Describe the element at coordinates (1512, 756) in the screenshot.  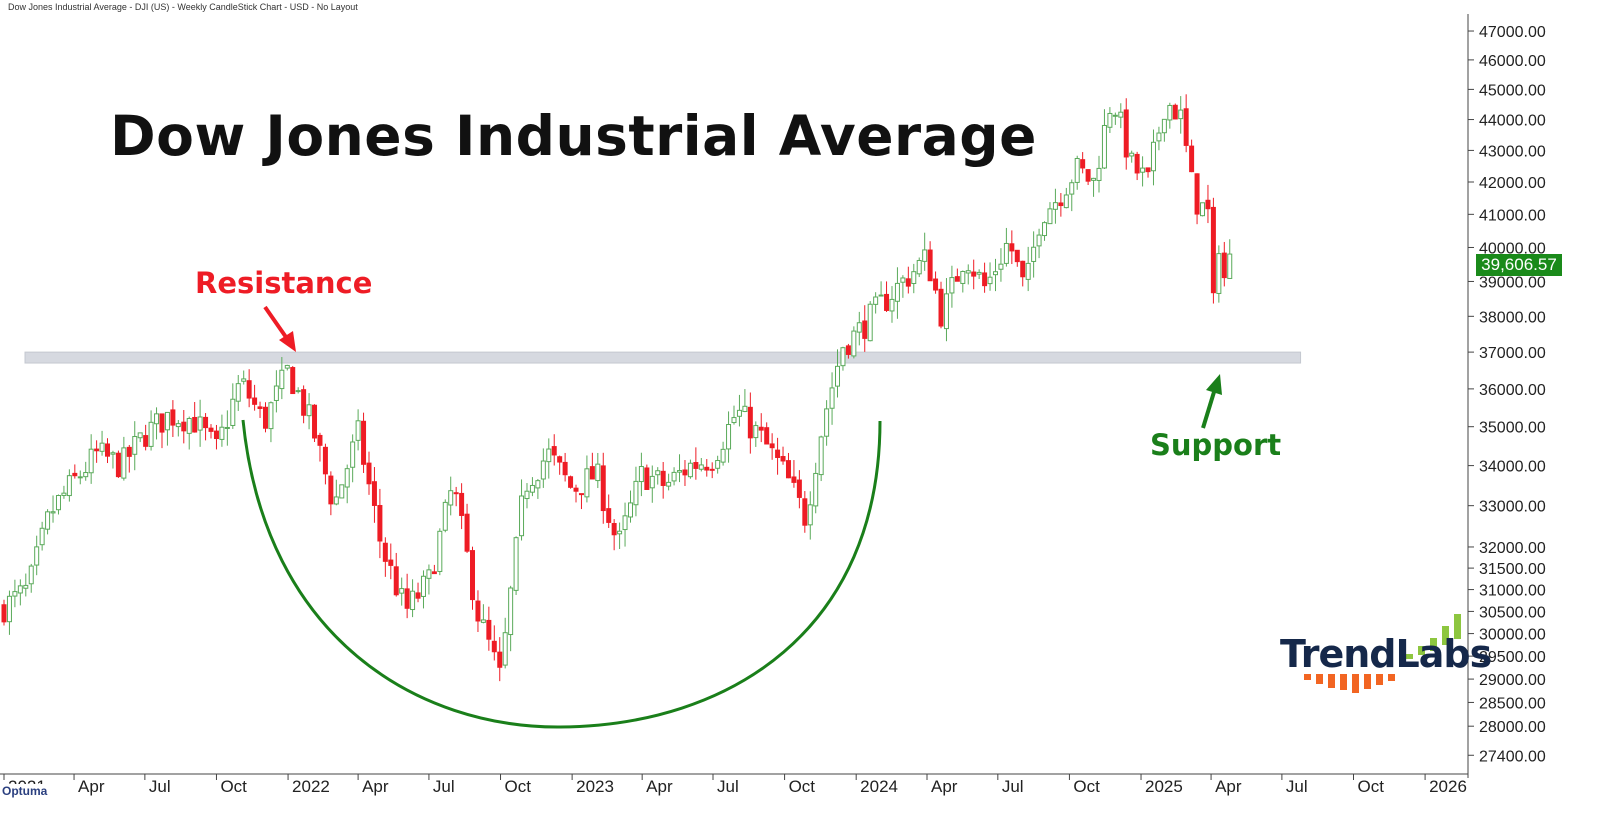
I see `y-tick-label: 27400.00` at that location.